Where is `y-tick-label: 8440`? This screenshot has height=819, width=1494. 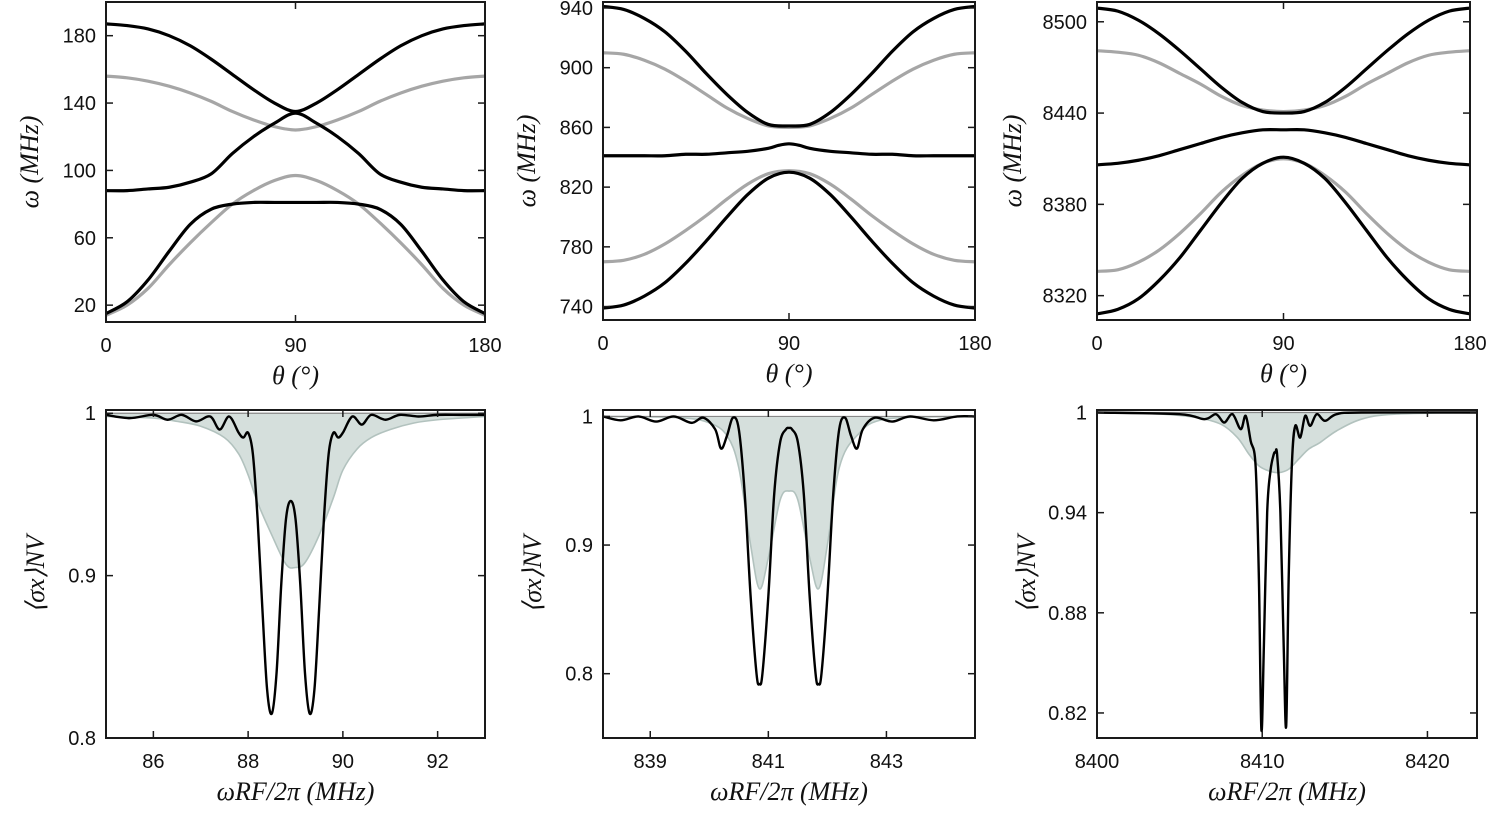
y-tick-label: 8440 is located at coordinates (1065, 114).